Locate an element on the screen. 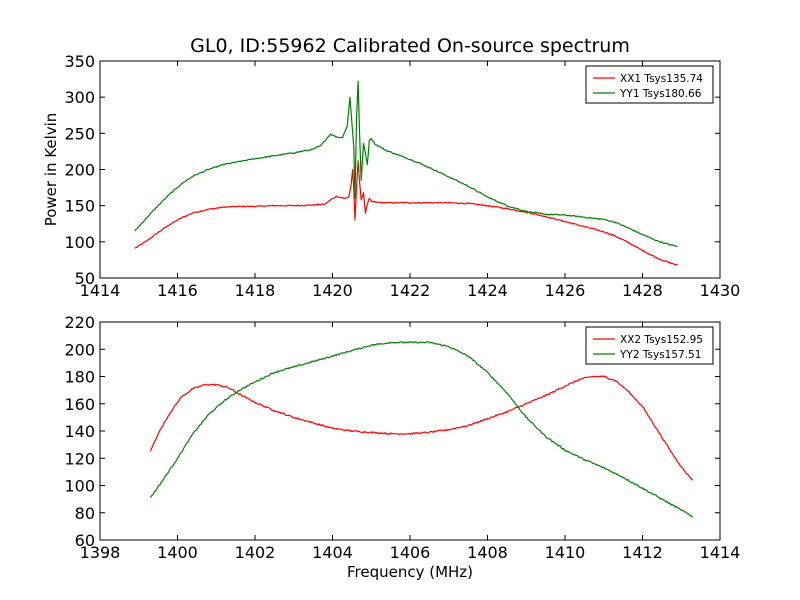 The height and width of the screenshot is (600, 800). top-y-tick-label: 200 is located at coordinates (79, 170).